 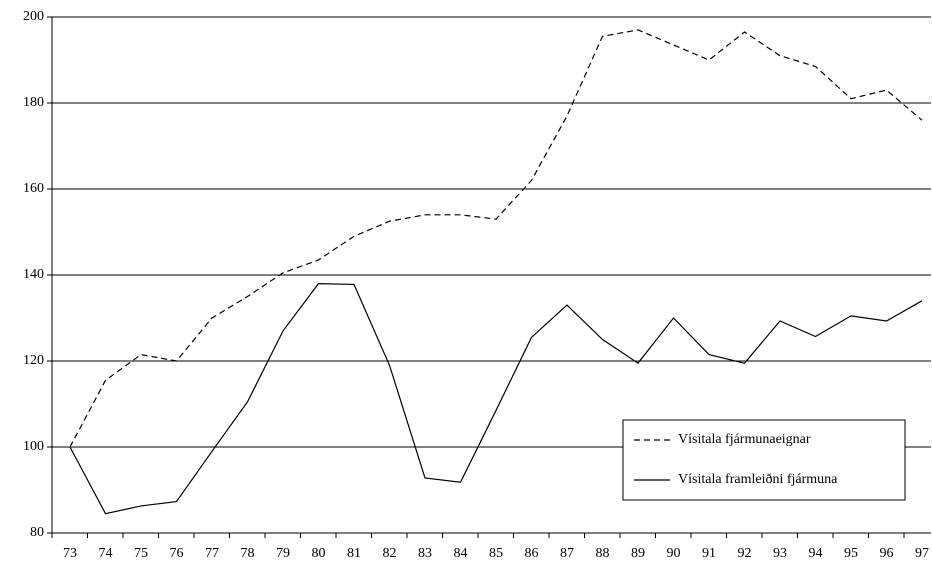 I want to click on x-tick-label: 88, so click(x=603, y=553).